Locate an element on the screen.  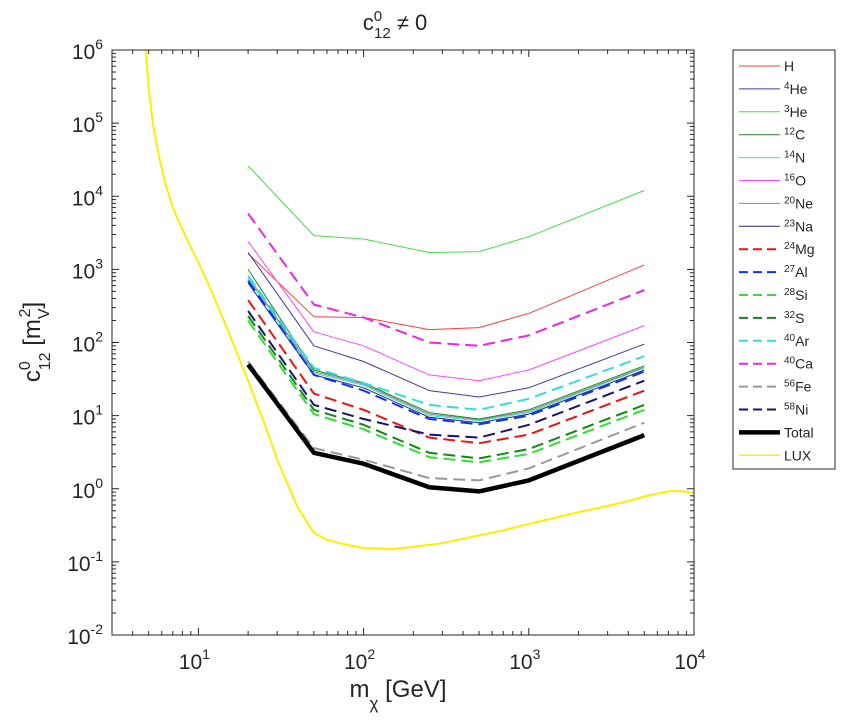
y-tick-label: 10¹ is located at coordinates (87, 416).